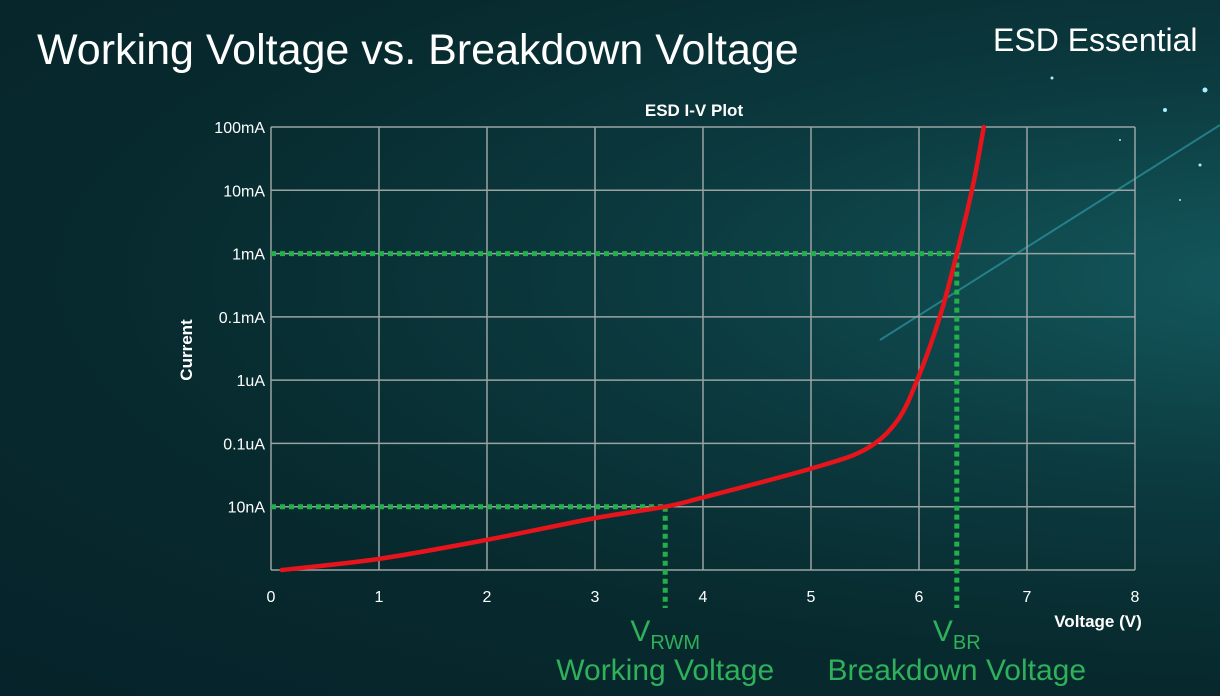 The width and height of the screenshot is (1220, 696). Describe the element at coordinates (1027, 597) in the screenshot. I see `x-tick-label: 7` at that location.